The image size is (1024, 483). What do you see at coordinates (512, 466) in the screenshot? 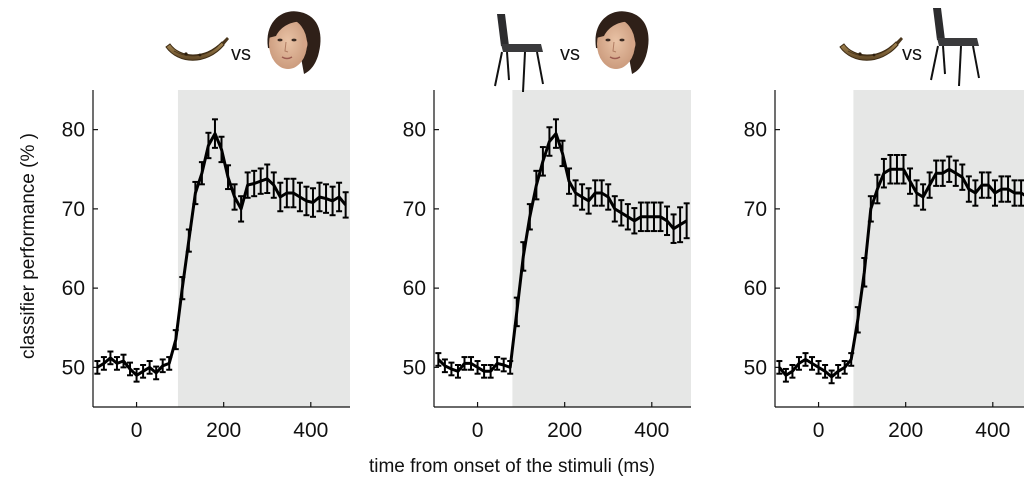
I see `x-axis-title: time from onset of the stimuli (ms)` at bounding box center [512, 466].